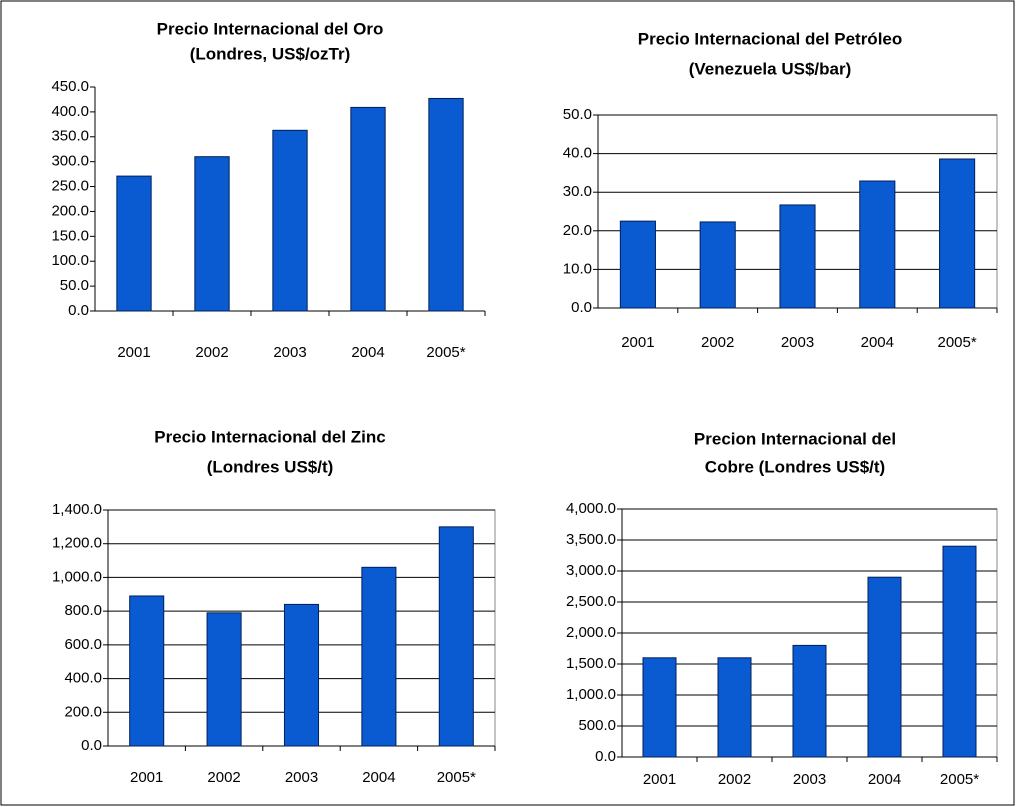  I want to click on y-tick-label: 450.0, so click(70, 86).